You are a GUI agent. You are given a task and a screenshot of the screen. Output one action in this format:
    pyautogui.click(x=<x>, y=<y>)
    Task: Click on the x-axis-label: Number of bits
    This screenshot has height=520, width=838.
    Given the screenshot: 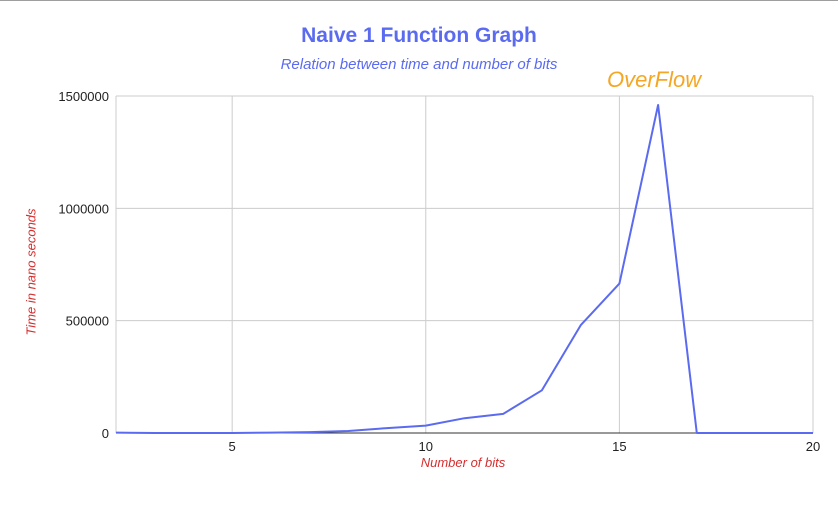 What is the action you would take?
    pyautogui.click(x=463, y=462)
    